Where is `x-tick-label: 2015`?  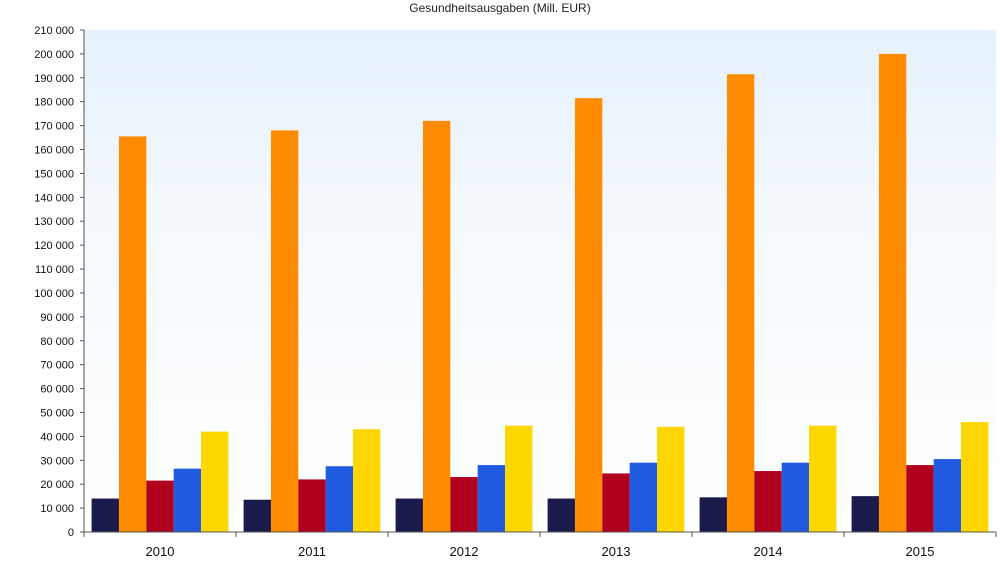 x-tick-label: 2015 is located at coordinates (920, 551).